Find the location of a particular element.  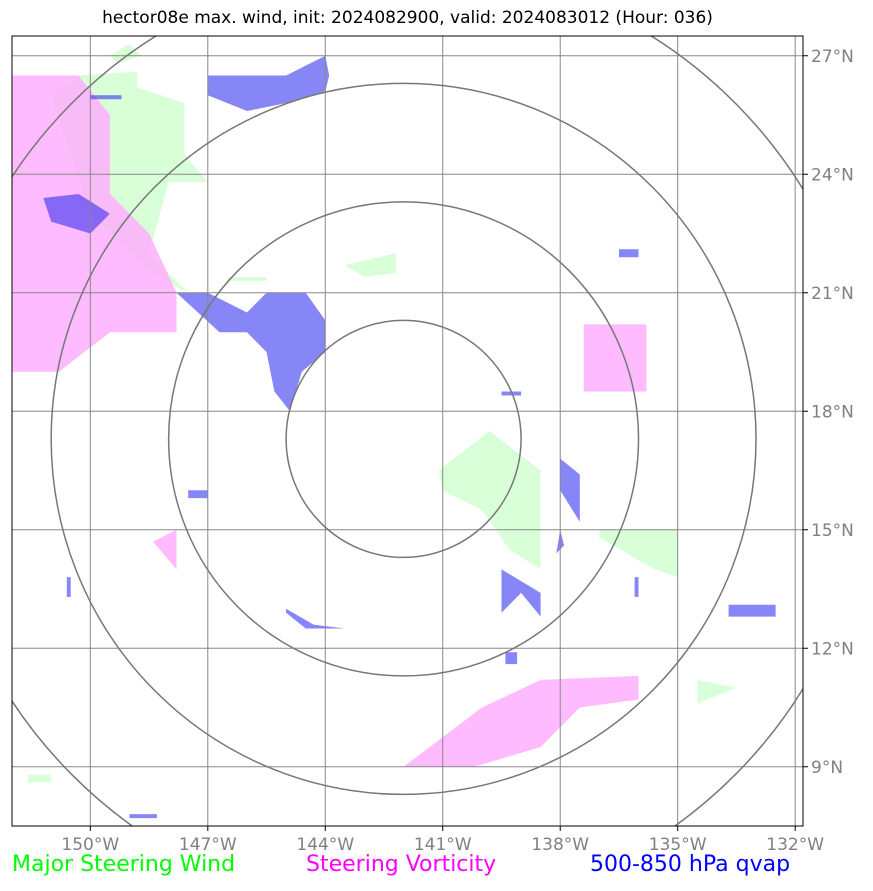

lat-tick-label: 24°N is located at coordinates (832, 175).